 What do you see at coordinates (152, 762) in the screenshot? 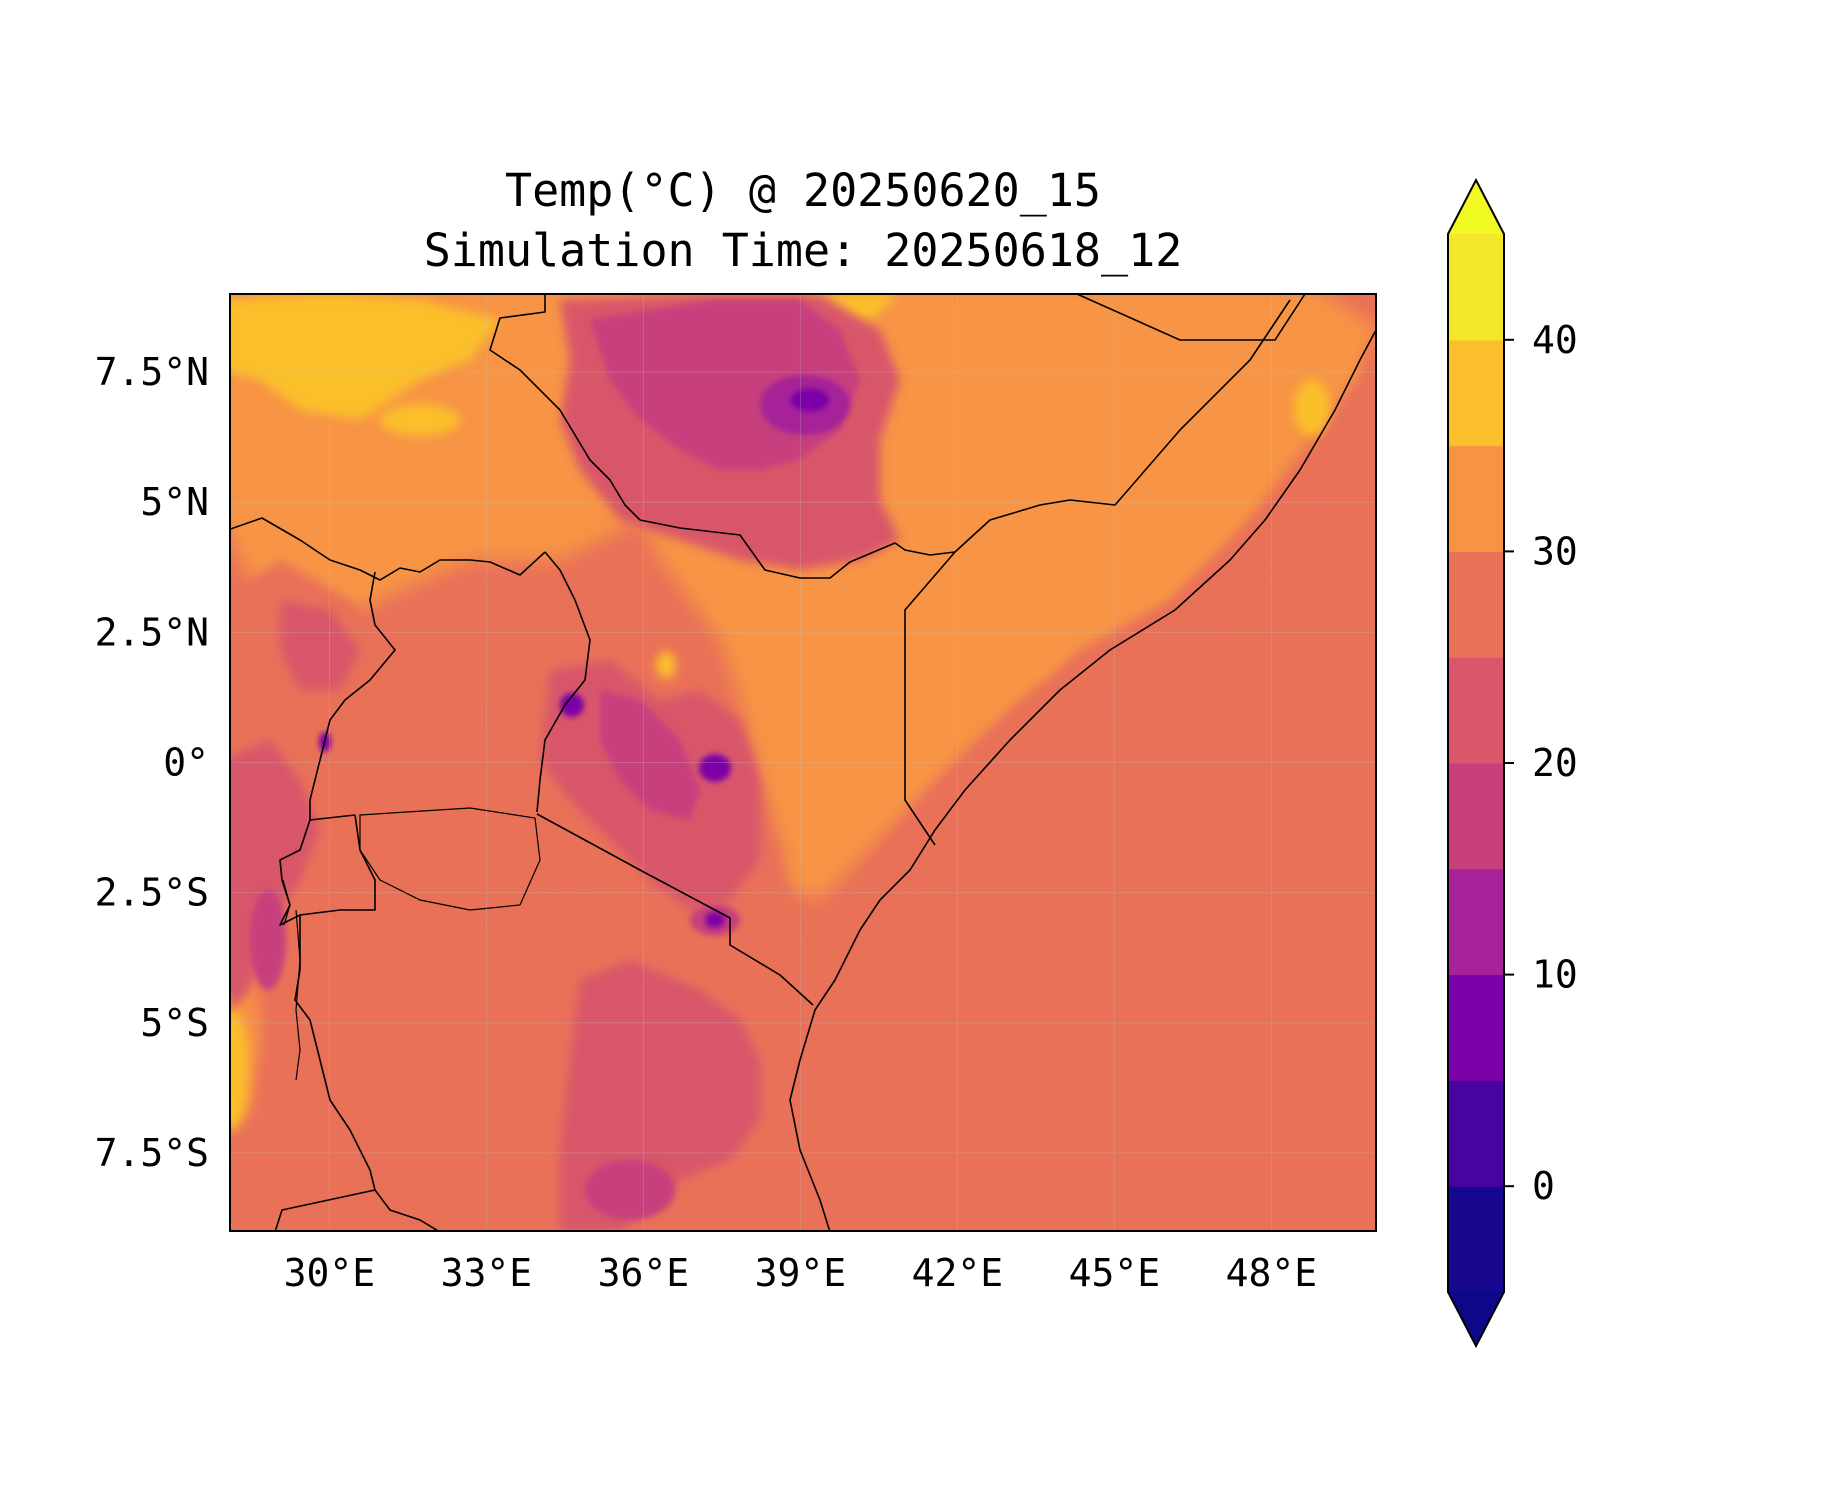
I see `latitude-axis: 7.5°N 5°N 2.5°N 0° 2.5°S 5°S 7.5°S` at bounding box center [152, 762].